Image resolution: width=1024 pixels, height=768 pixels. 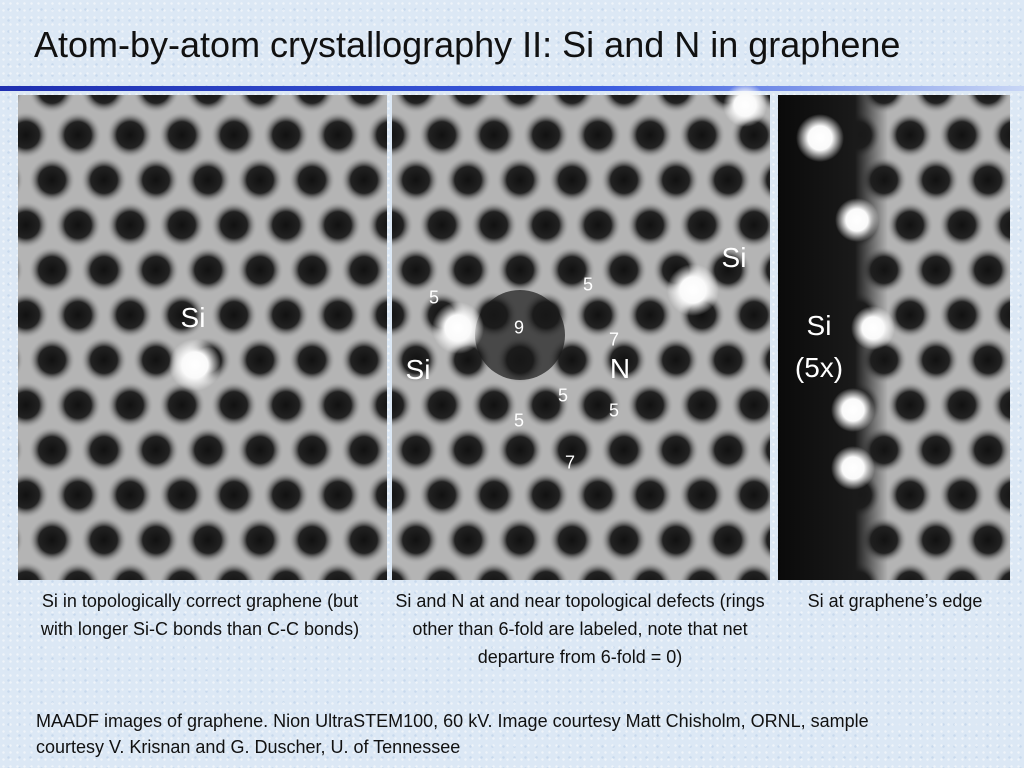 I want to click on title-rule, so click(x=512, y=88).